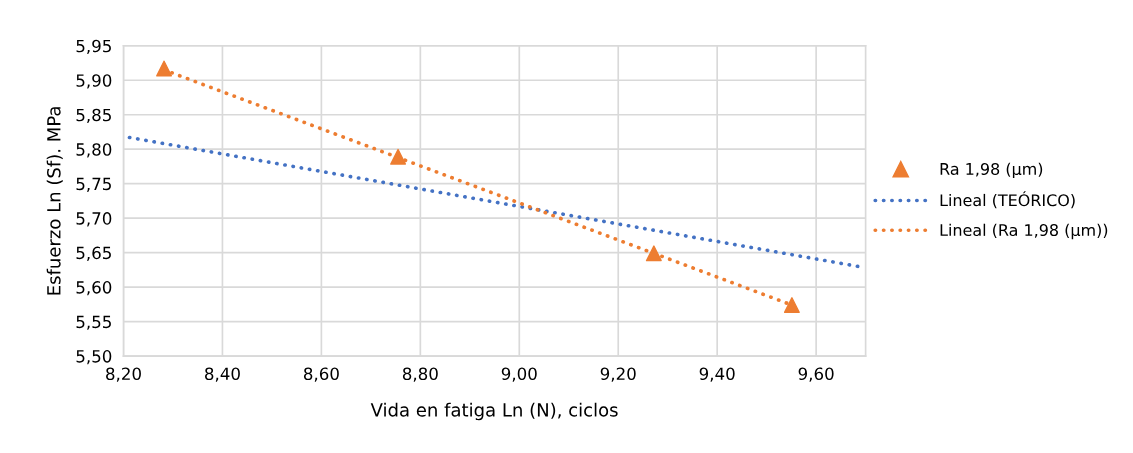  I want to click on legend-label: Lineal (Ra 1,98 (µm)), so click(1024, 231).